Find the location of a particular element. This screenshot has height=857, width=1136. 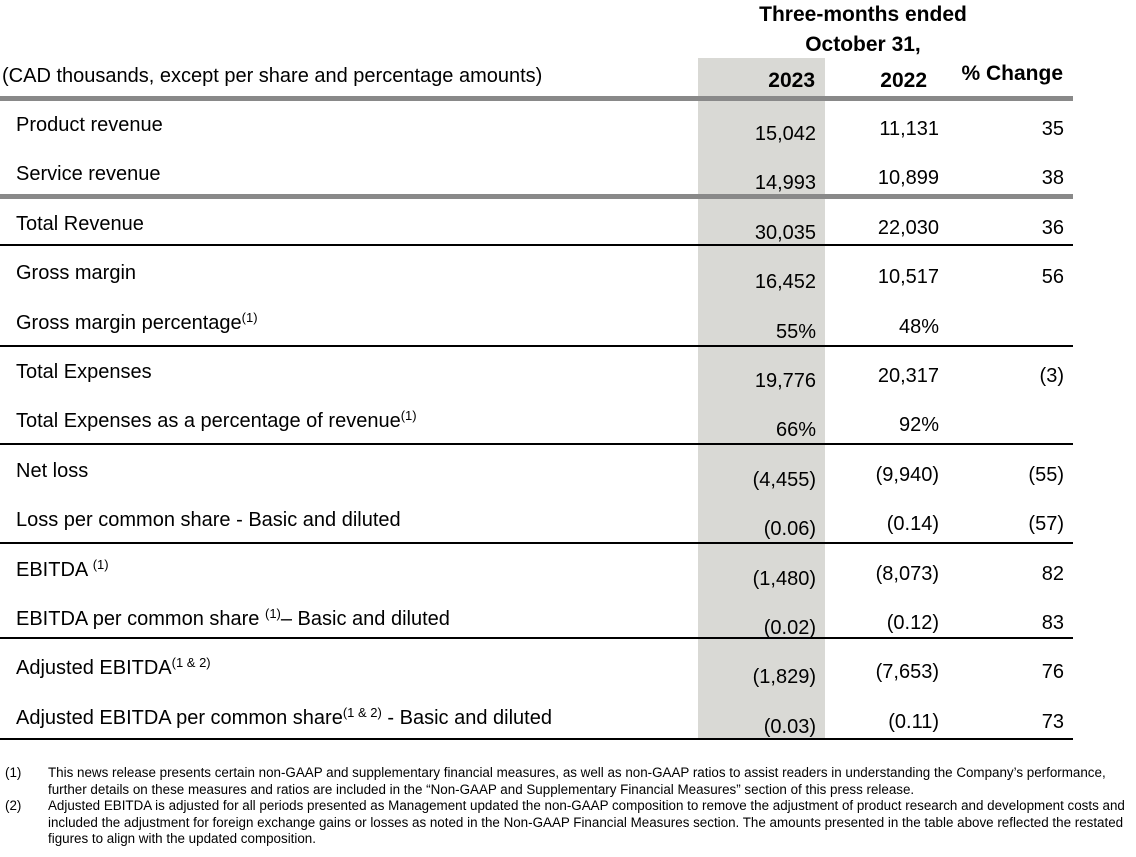

row-label: Total Expenses is located at coordinates (84, 372).